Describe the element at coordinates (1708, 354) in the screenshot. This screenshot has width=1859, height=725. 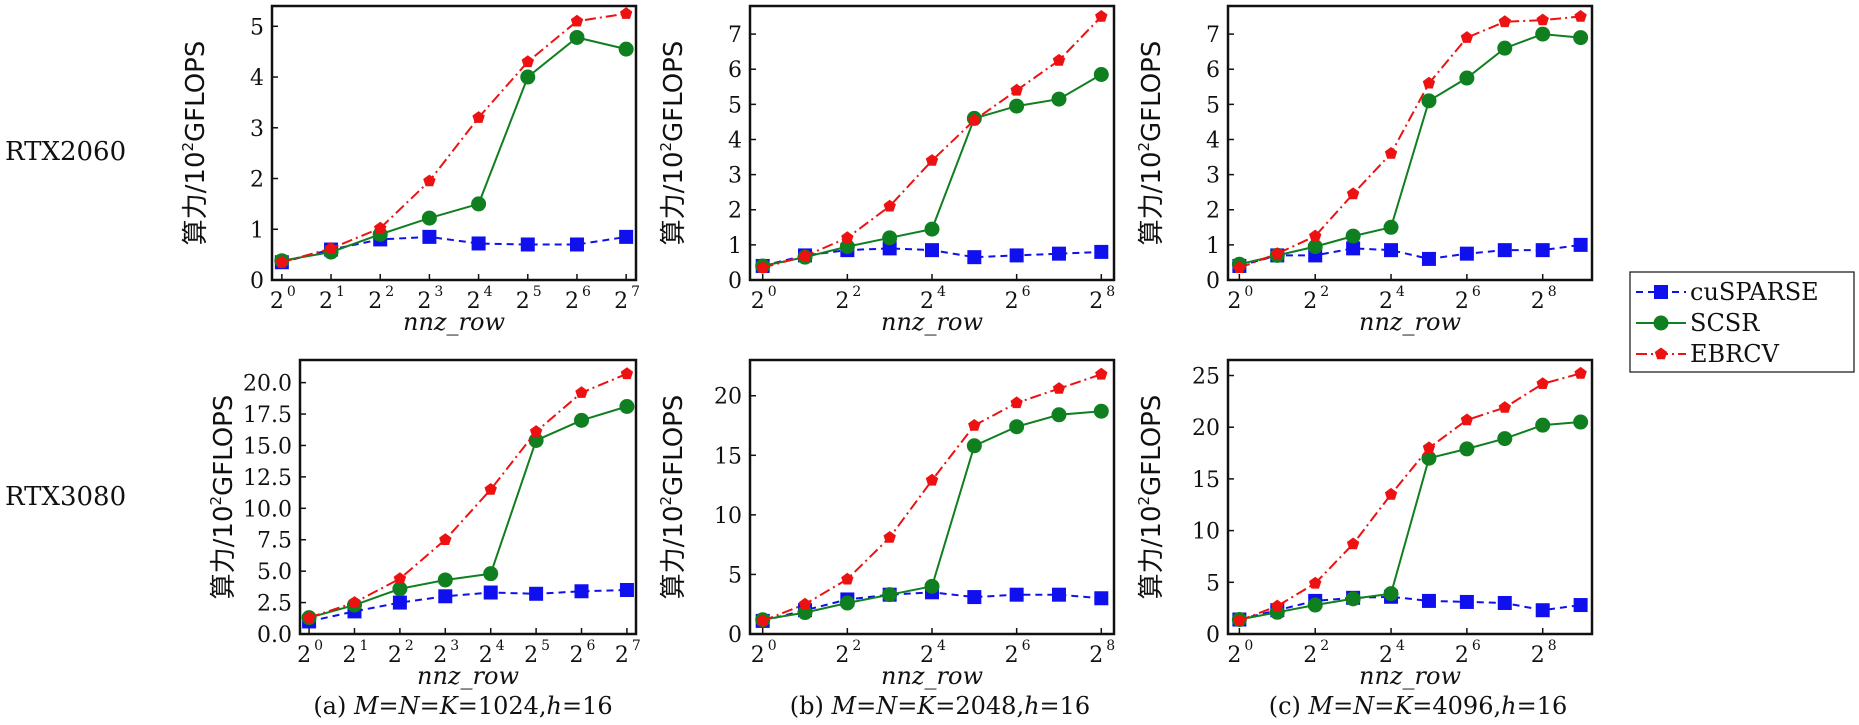
I see `legend-entry-ebrcv: EBRCV` at that location.